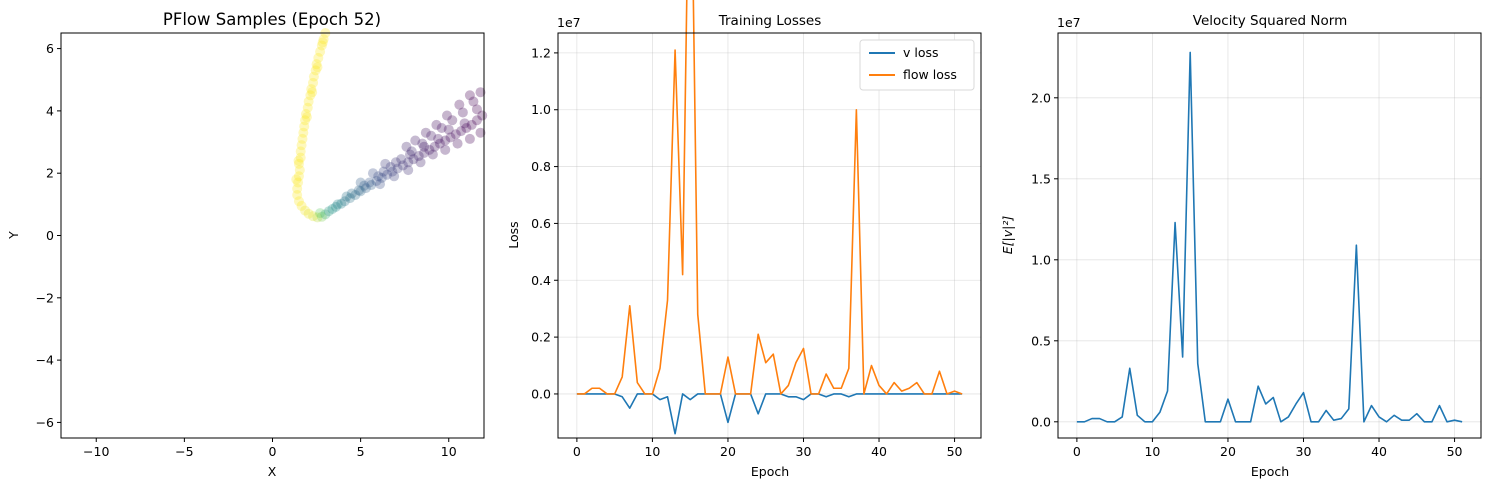 The height and width of the screenshot is (494, 1489). What do you see at coordinates (1455, 451) in the screenshot?
I see `x-tick-label: 50` at bounding box center [1455, 451].